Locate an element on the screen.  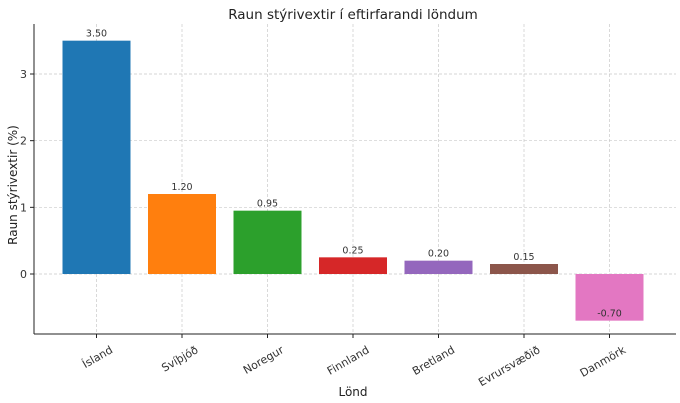
x-axis-title: Lönd is located at coordinates (352, 392).